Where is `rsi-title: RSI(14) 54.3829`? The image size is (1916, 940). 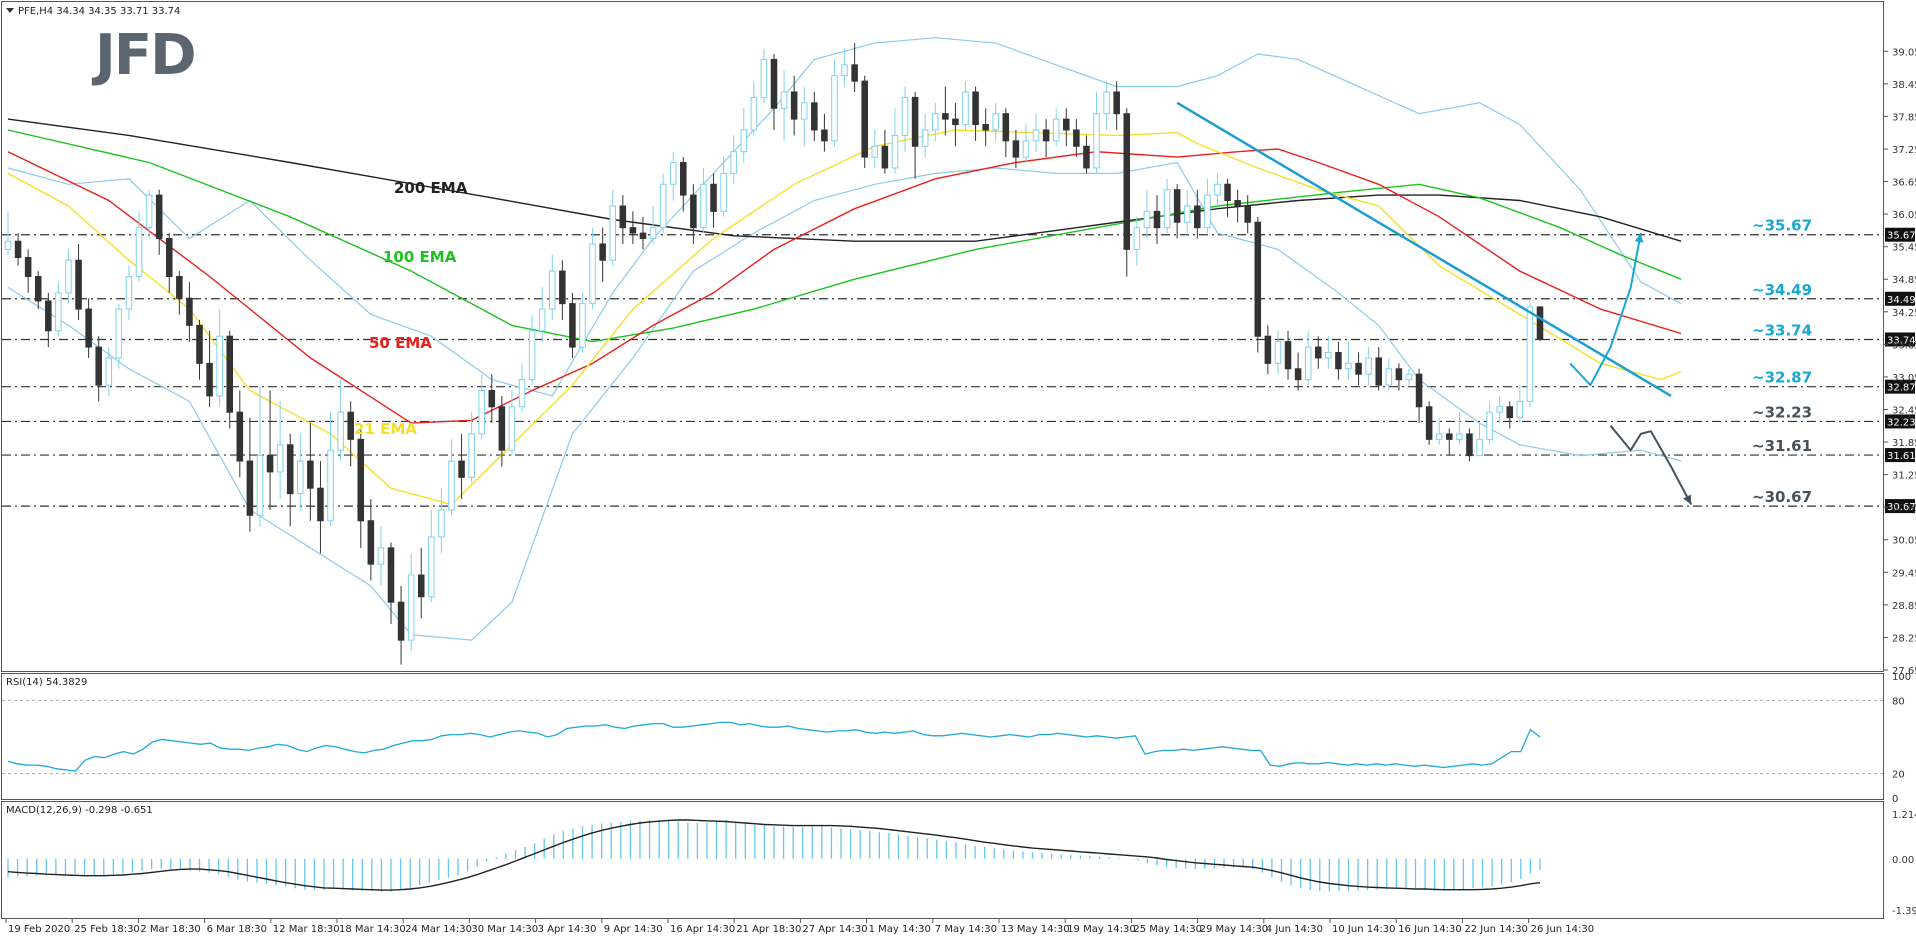
rsi-title: RSI(14) 54.3829 is located at coordinates (46, 682).